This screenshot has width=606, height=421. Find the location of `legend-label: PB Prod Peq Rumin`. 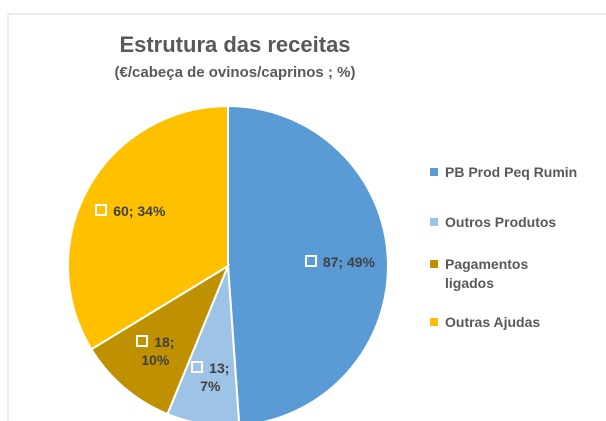

legend-label: PB Prod Peq Rumin is located at coordinates (511, 172).